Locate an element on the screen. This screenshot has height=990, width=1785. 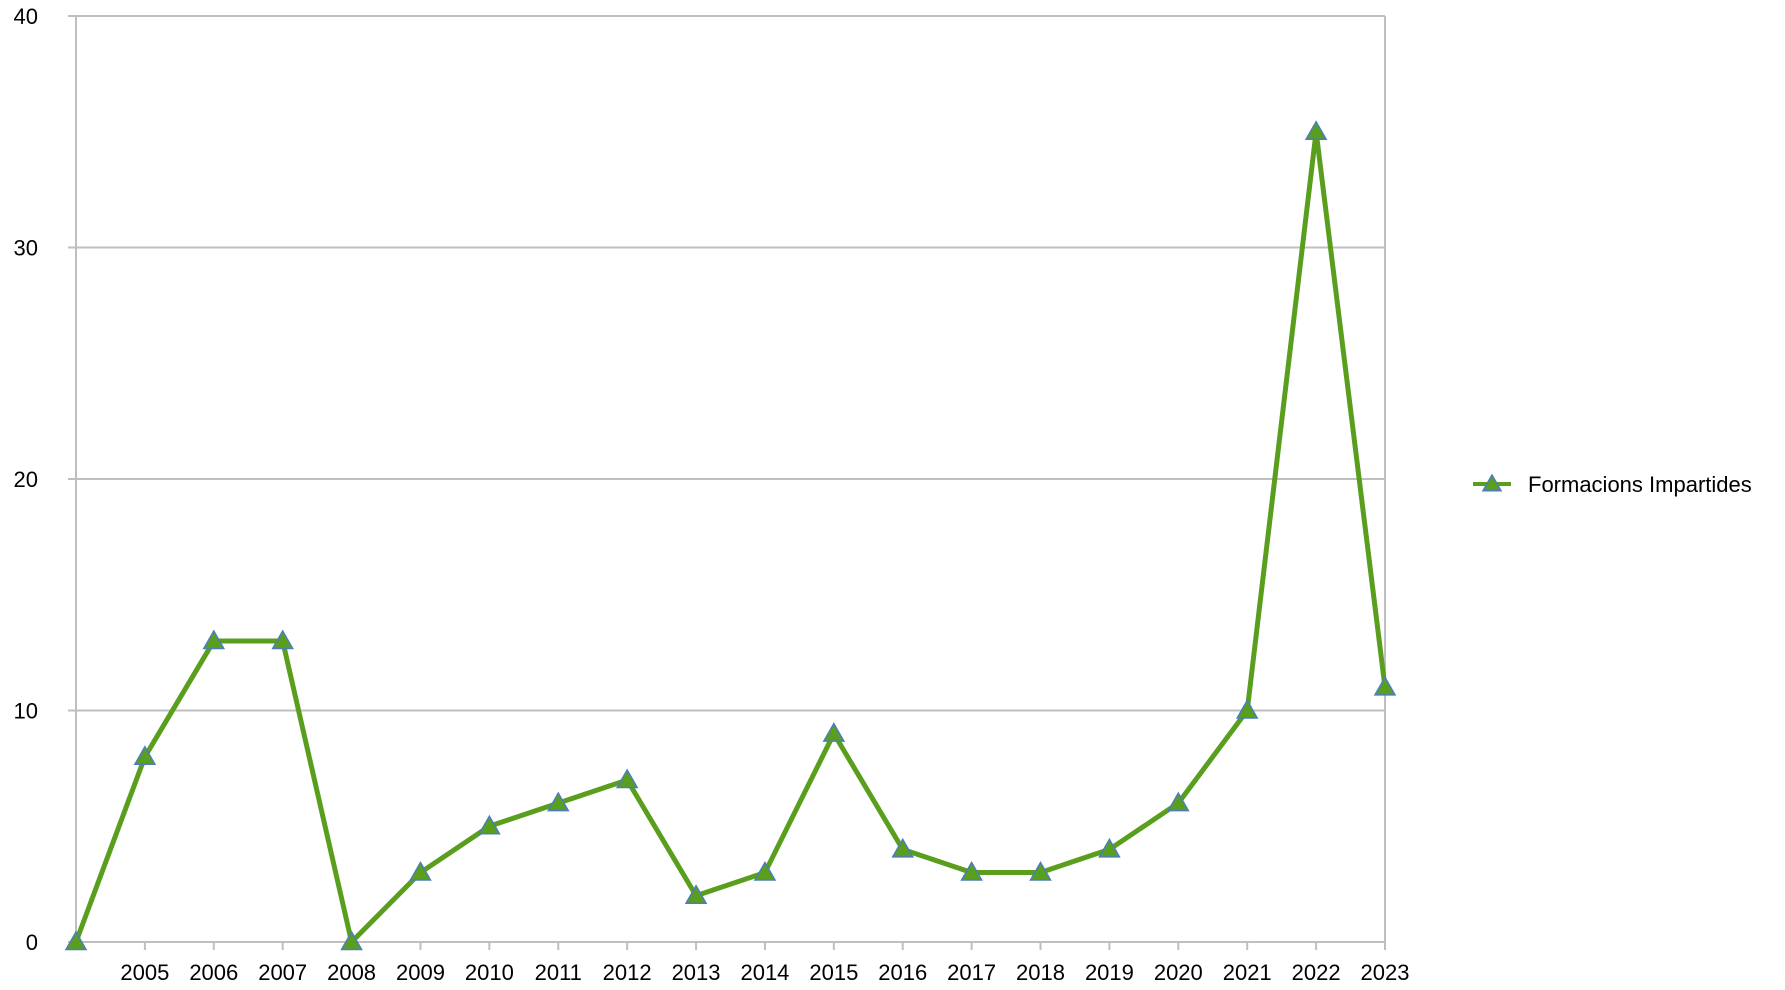
y-tick-label: 20 is located at coordinates (26, 479).